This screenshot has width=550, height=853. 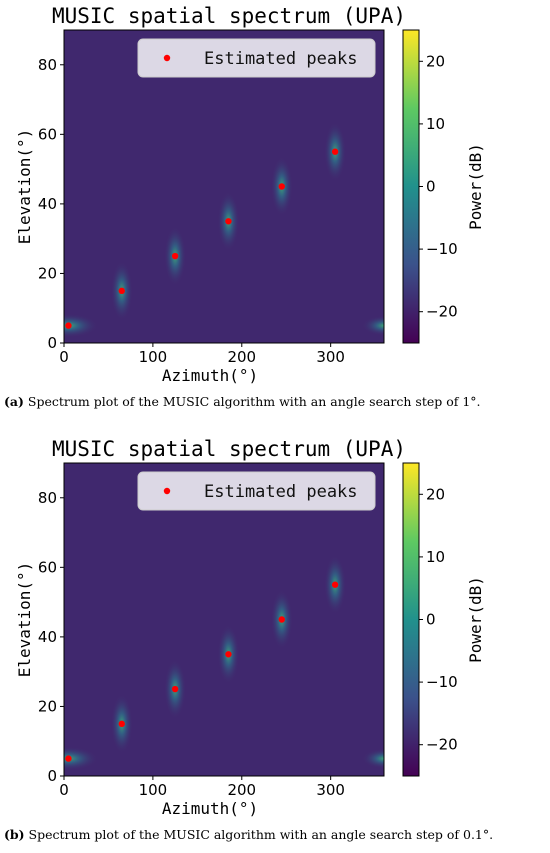 What do you see at coordinates (14, 401) in the screenshot?
I see `caption-a-tag: (a)` at bounding box center [14, 401].